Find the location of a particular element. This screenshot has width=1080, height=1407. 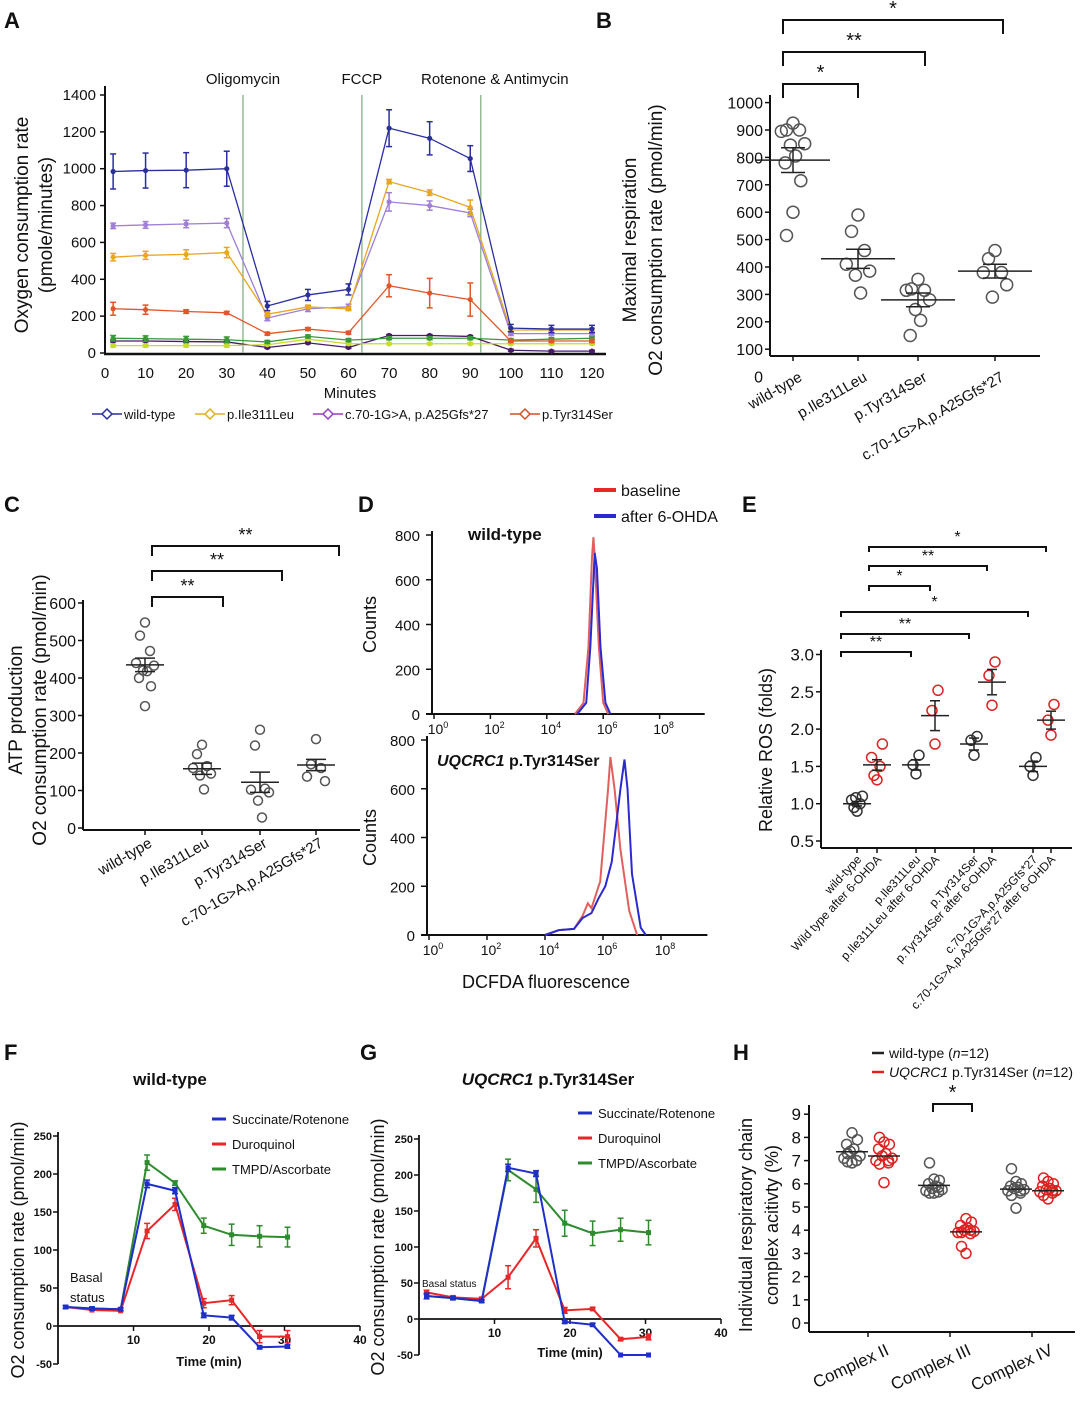

y-tick-label: 0.5 is located at coordinates (802, 841).